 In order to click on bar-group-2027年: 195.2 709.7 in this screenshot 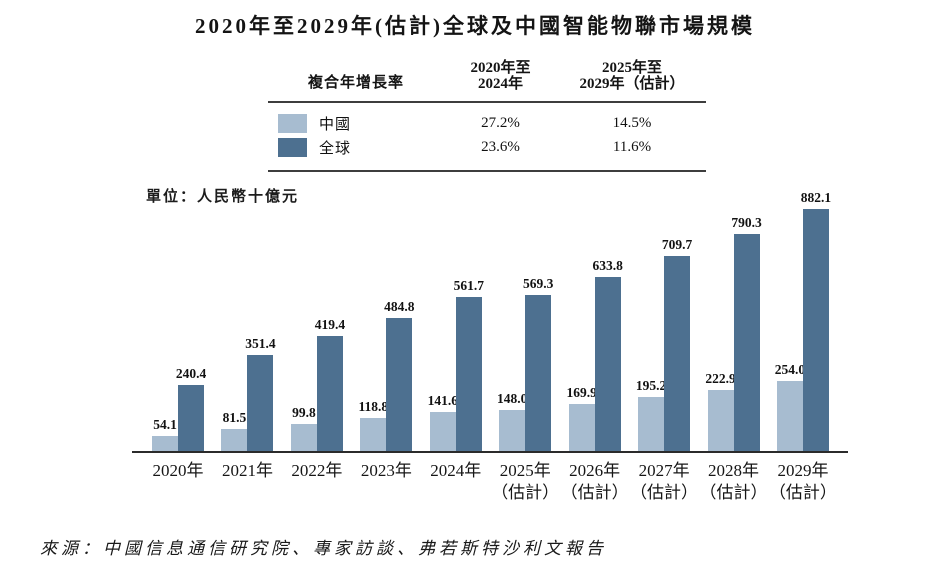, I will do `click(664, 344)`.